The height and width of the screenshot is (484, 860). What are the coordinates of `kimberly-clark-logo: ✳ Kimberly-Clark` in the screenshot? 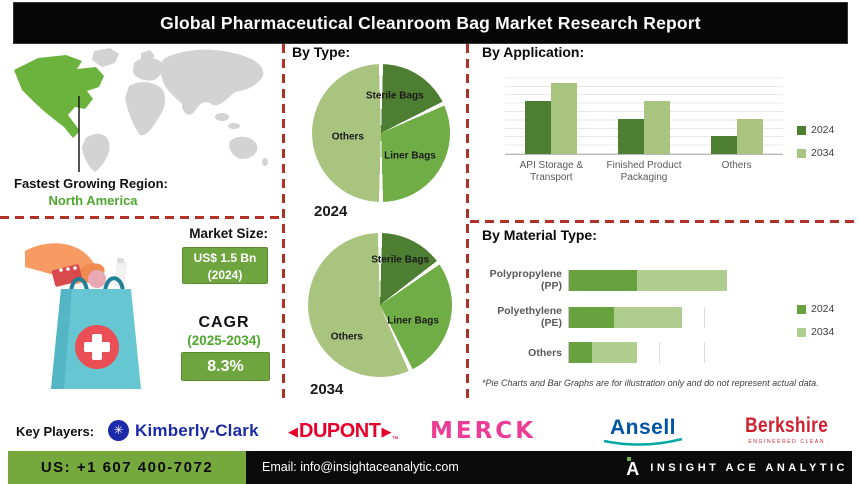 It's located at (183, 430).